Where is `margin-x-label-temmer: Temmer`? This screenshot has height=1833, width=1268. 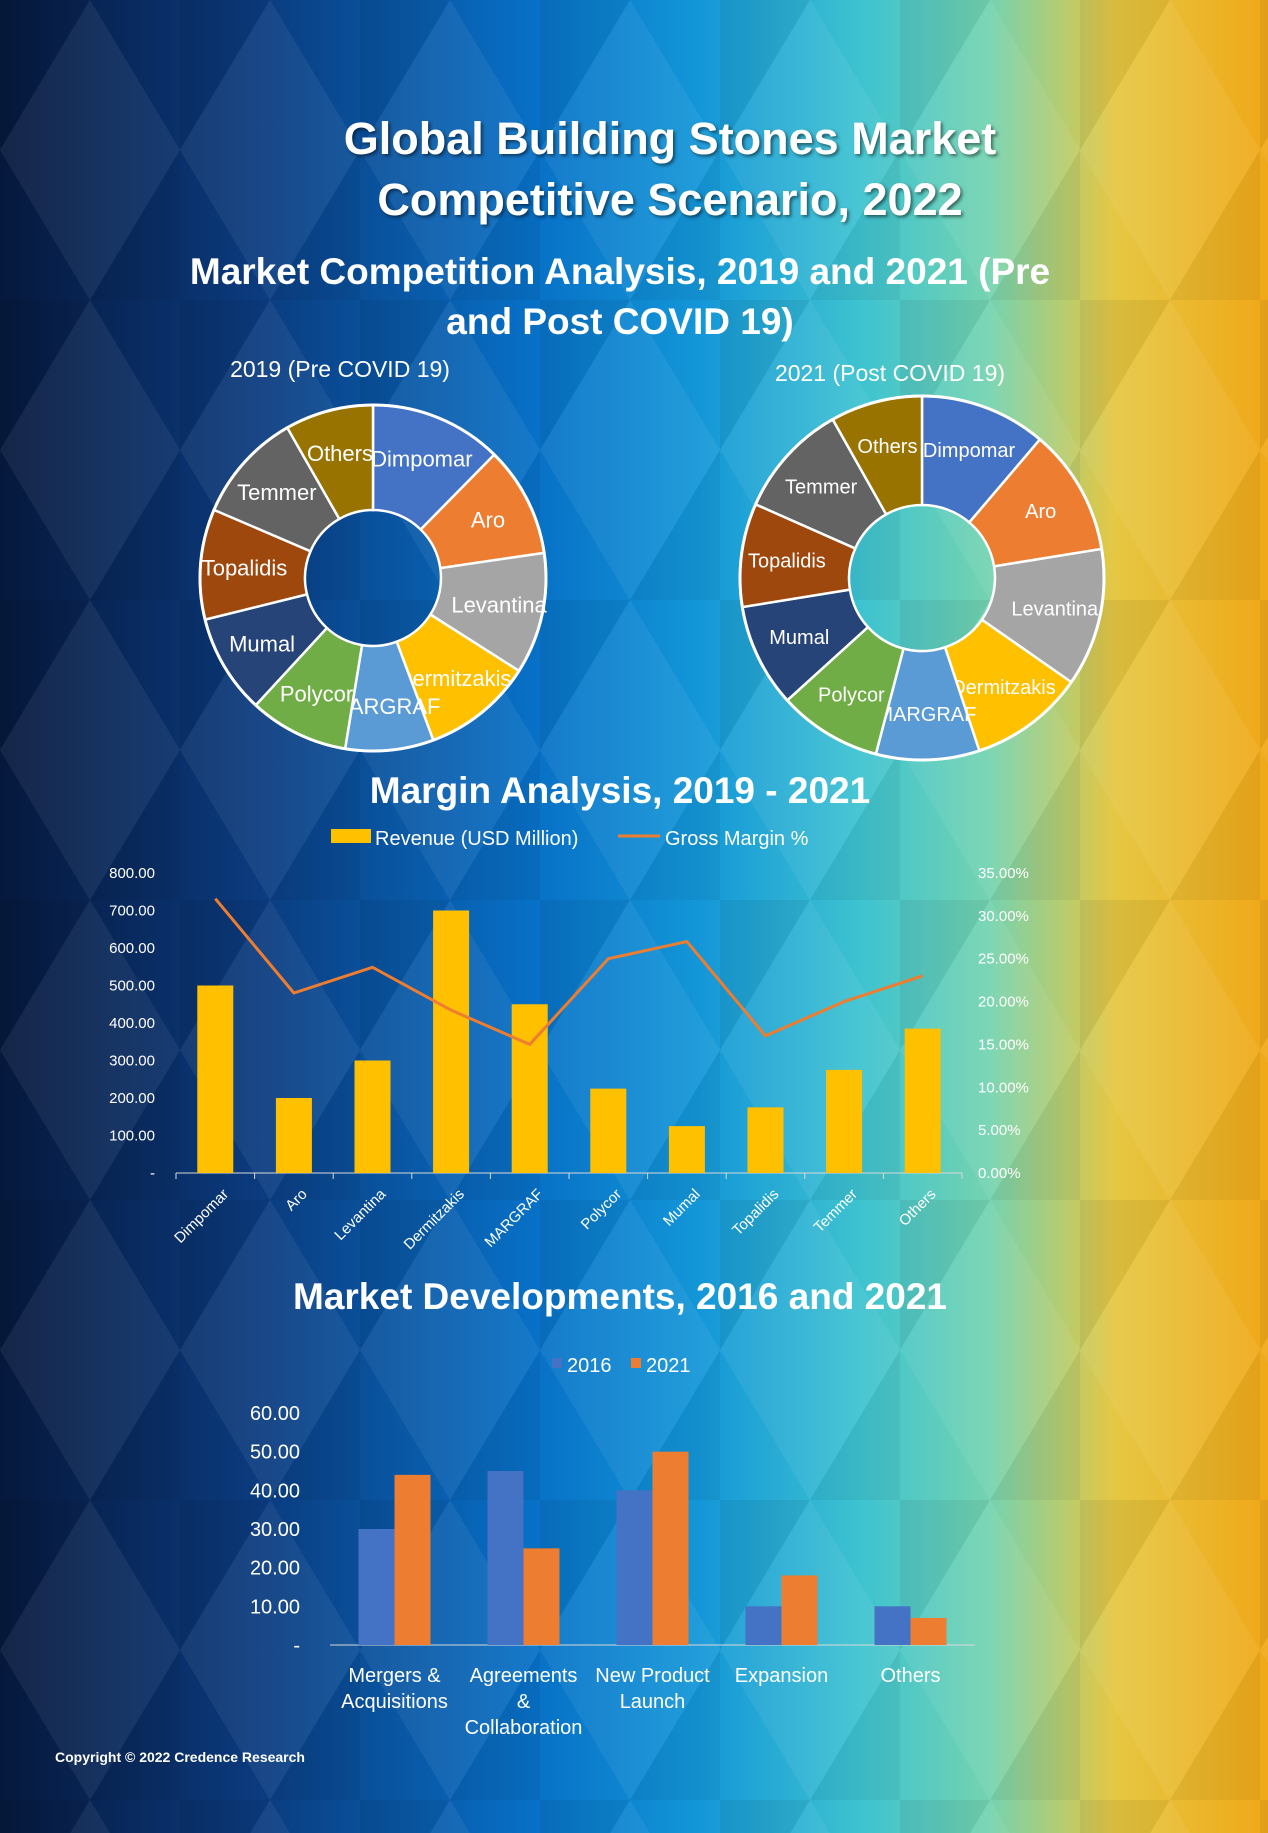 margin-x-label-temmer: Temmer is located at coordinates (836, 1211).